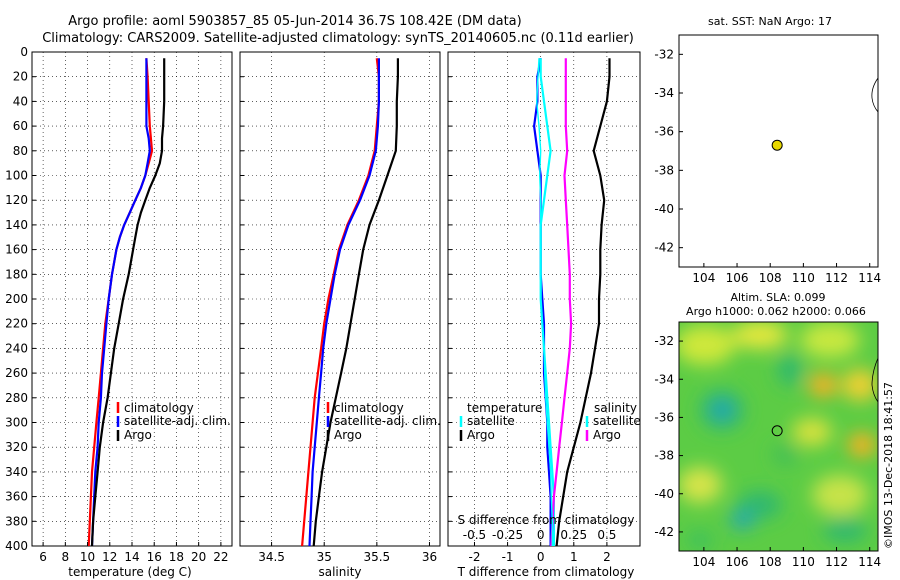 The height and width of the screenshot is (580, 900). I want to click on x-tick-label: 2, so click(607, 557).